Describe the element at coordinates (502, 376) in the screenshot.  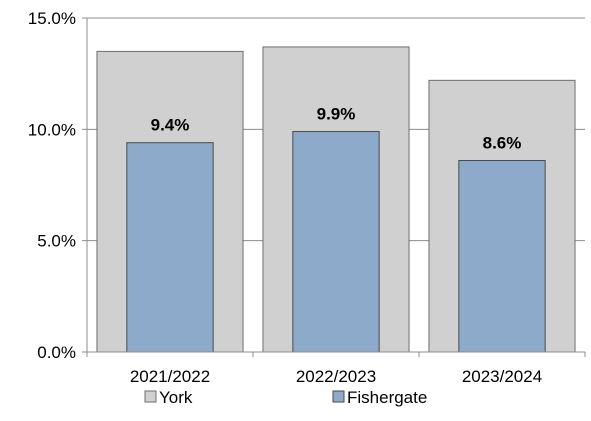
I see `x-category-label: 2023/2024` at that location.